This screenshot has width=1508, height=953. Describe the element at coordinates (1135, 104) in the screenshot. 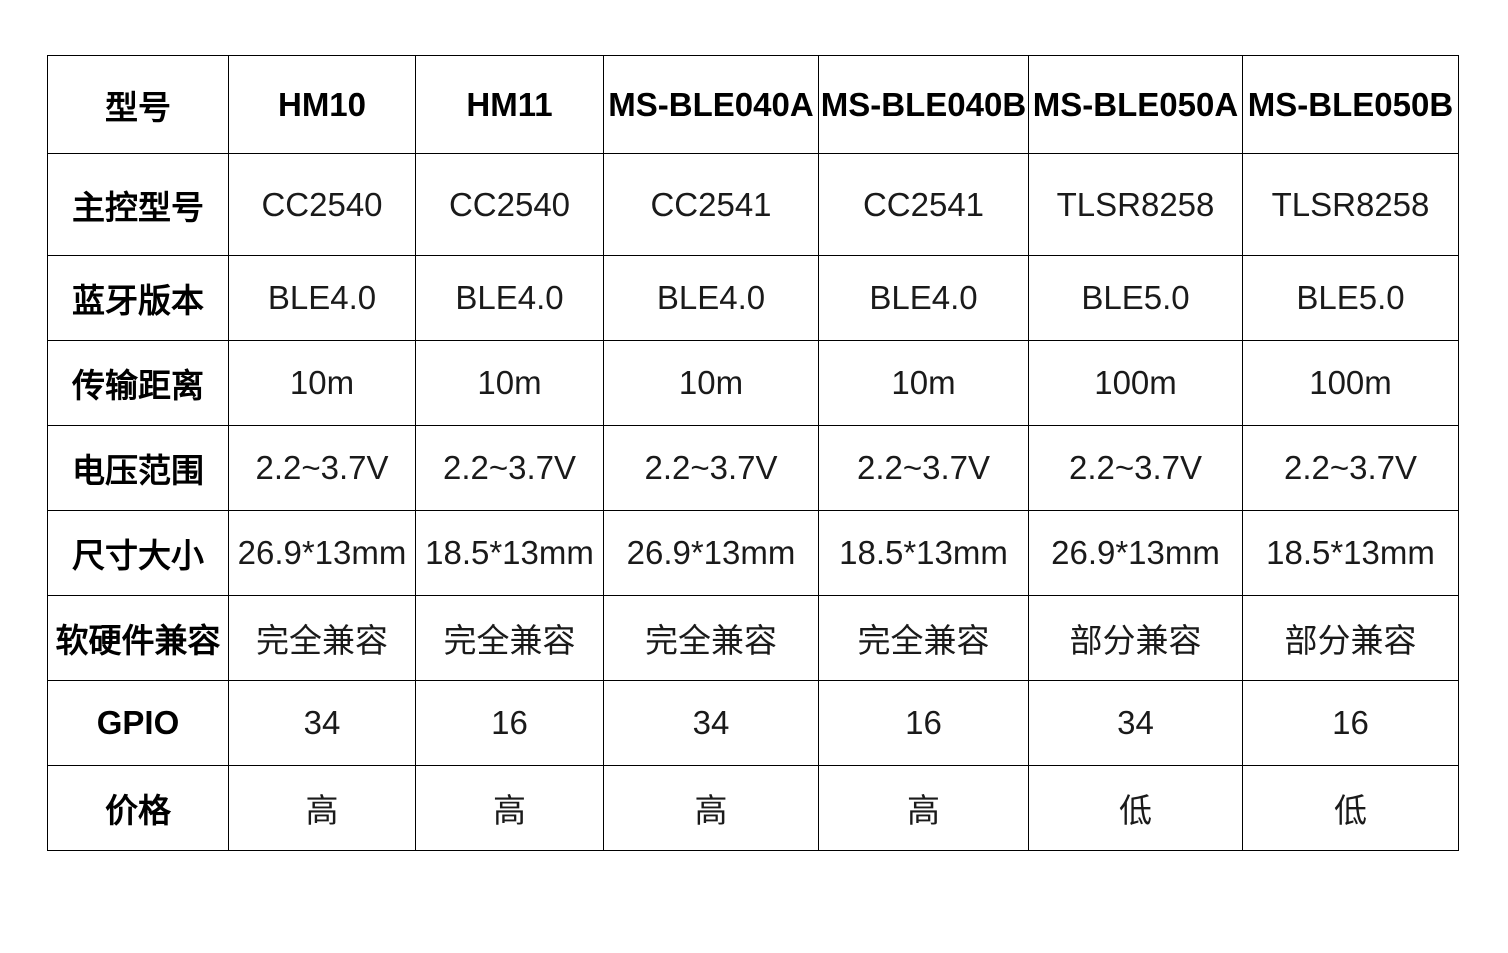

I see `column-header-ms-ble050a: MS-BLE050A` at that location.